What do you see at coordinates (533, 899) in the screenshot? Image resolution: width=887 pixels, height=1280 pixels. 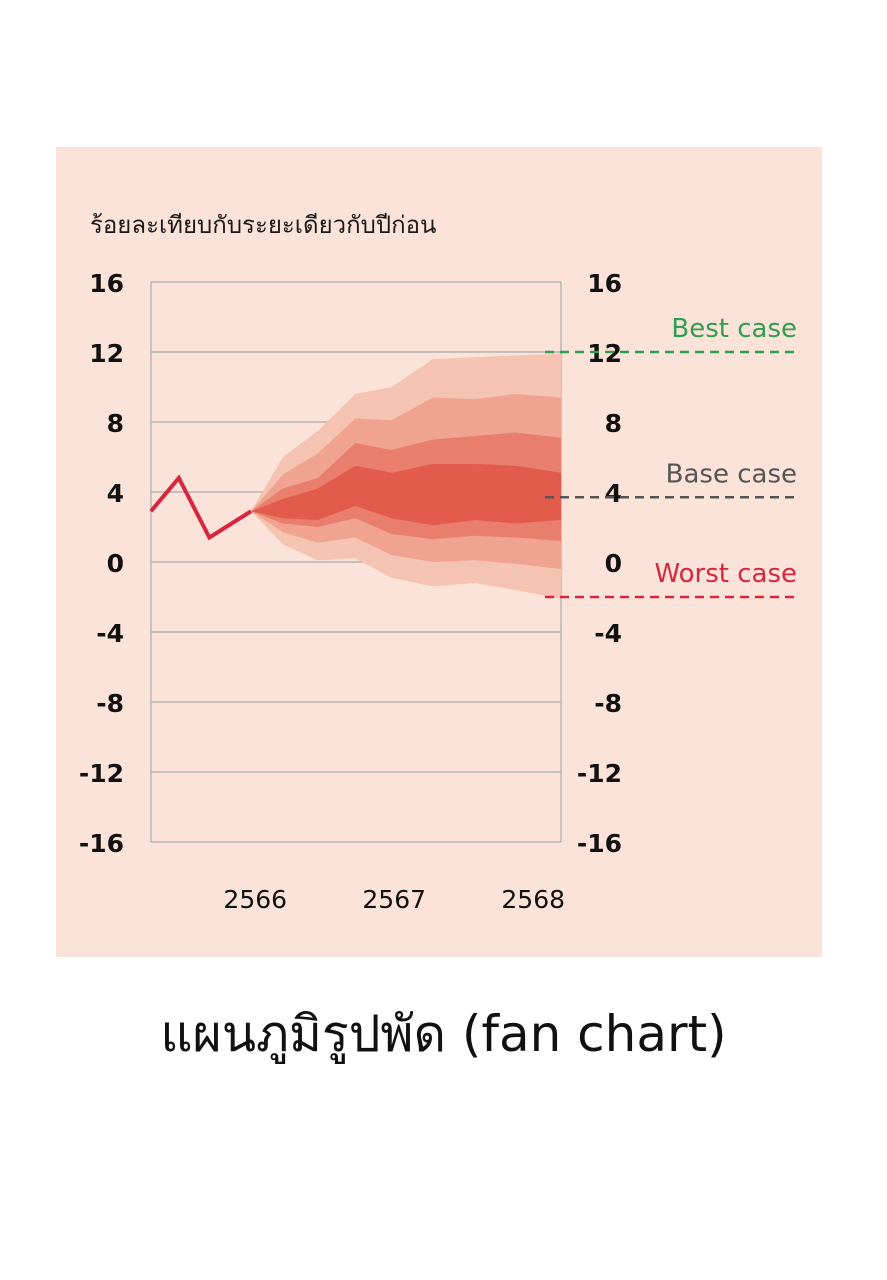 I see `x-tick-label: 2568` at bounding box center [533, 899].